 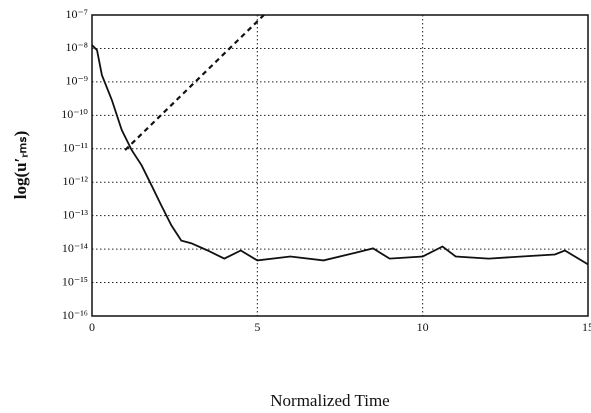 What do you see at coordinates (75, 181) in the screenshot?
I see `y-tick-label: 10⁻¹²` at bounding box center [75, 181].